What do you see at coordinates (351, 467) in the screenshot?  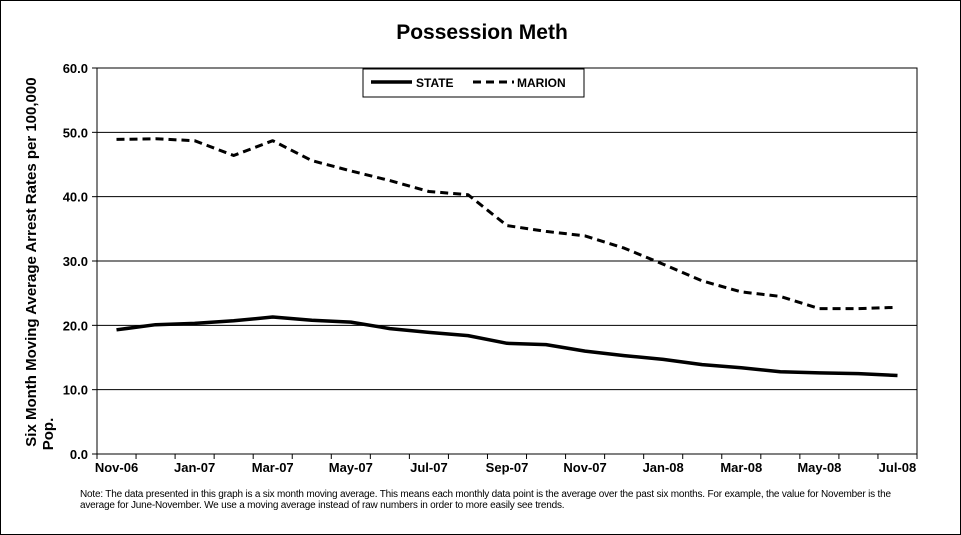 I see `x-tick-label: May-07` at bounding box center [351, 467].